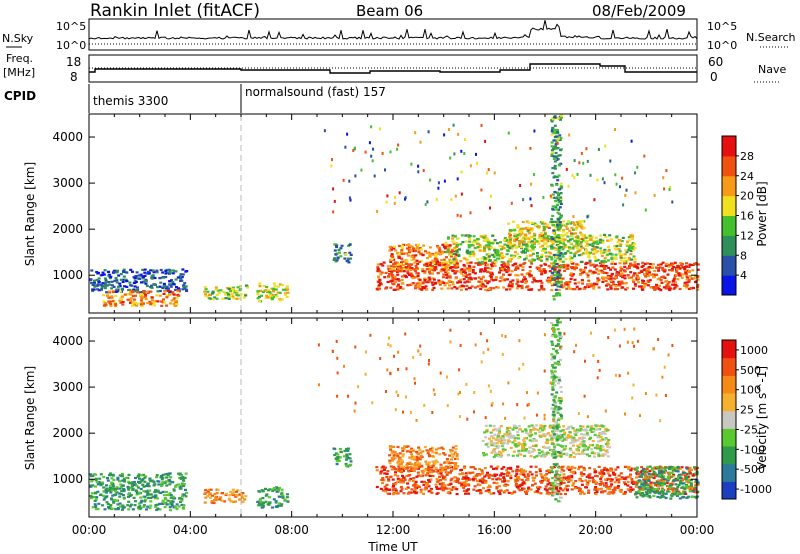  I want to click on nave-label: Nave, so click(772, 69).